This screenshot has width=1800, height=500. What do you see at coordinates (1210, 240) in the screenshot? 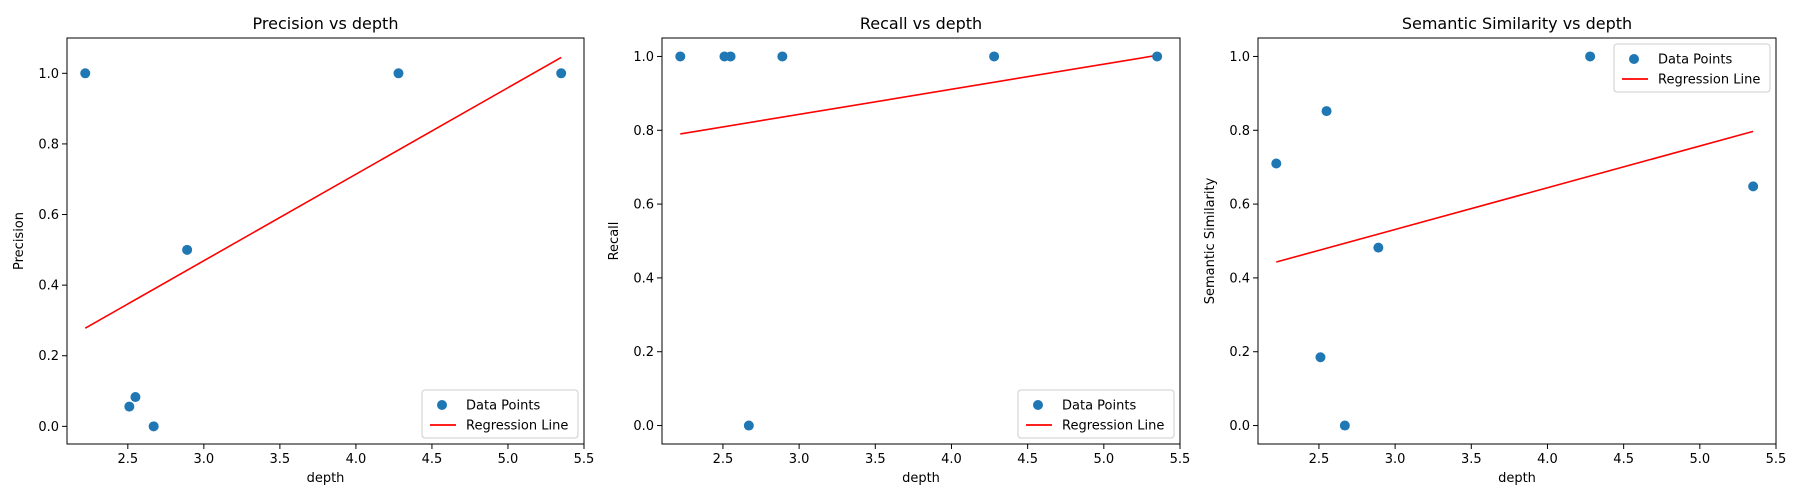
I see `y-axis-label: Semantic Similarity` at bounding box center [1210, 240].